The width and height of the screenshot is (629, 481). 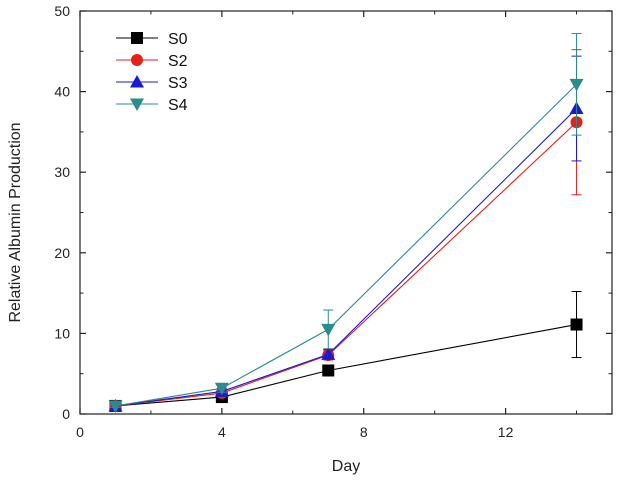 What do you see at coordinates (328, 353) in the screenshot?
I see `data-point-s3` at bounding box center [328, 353].